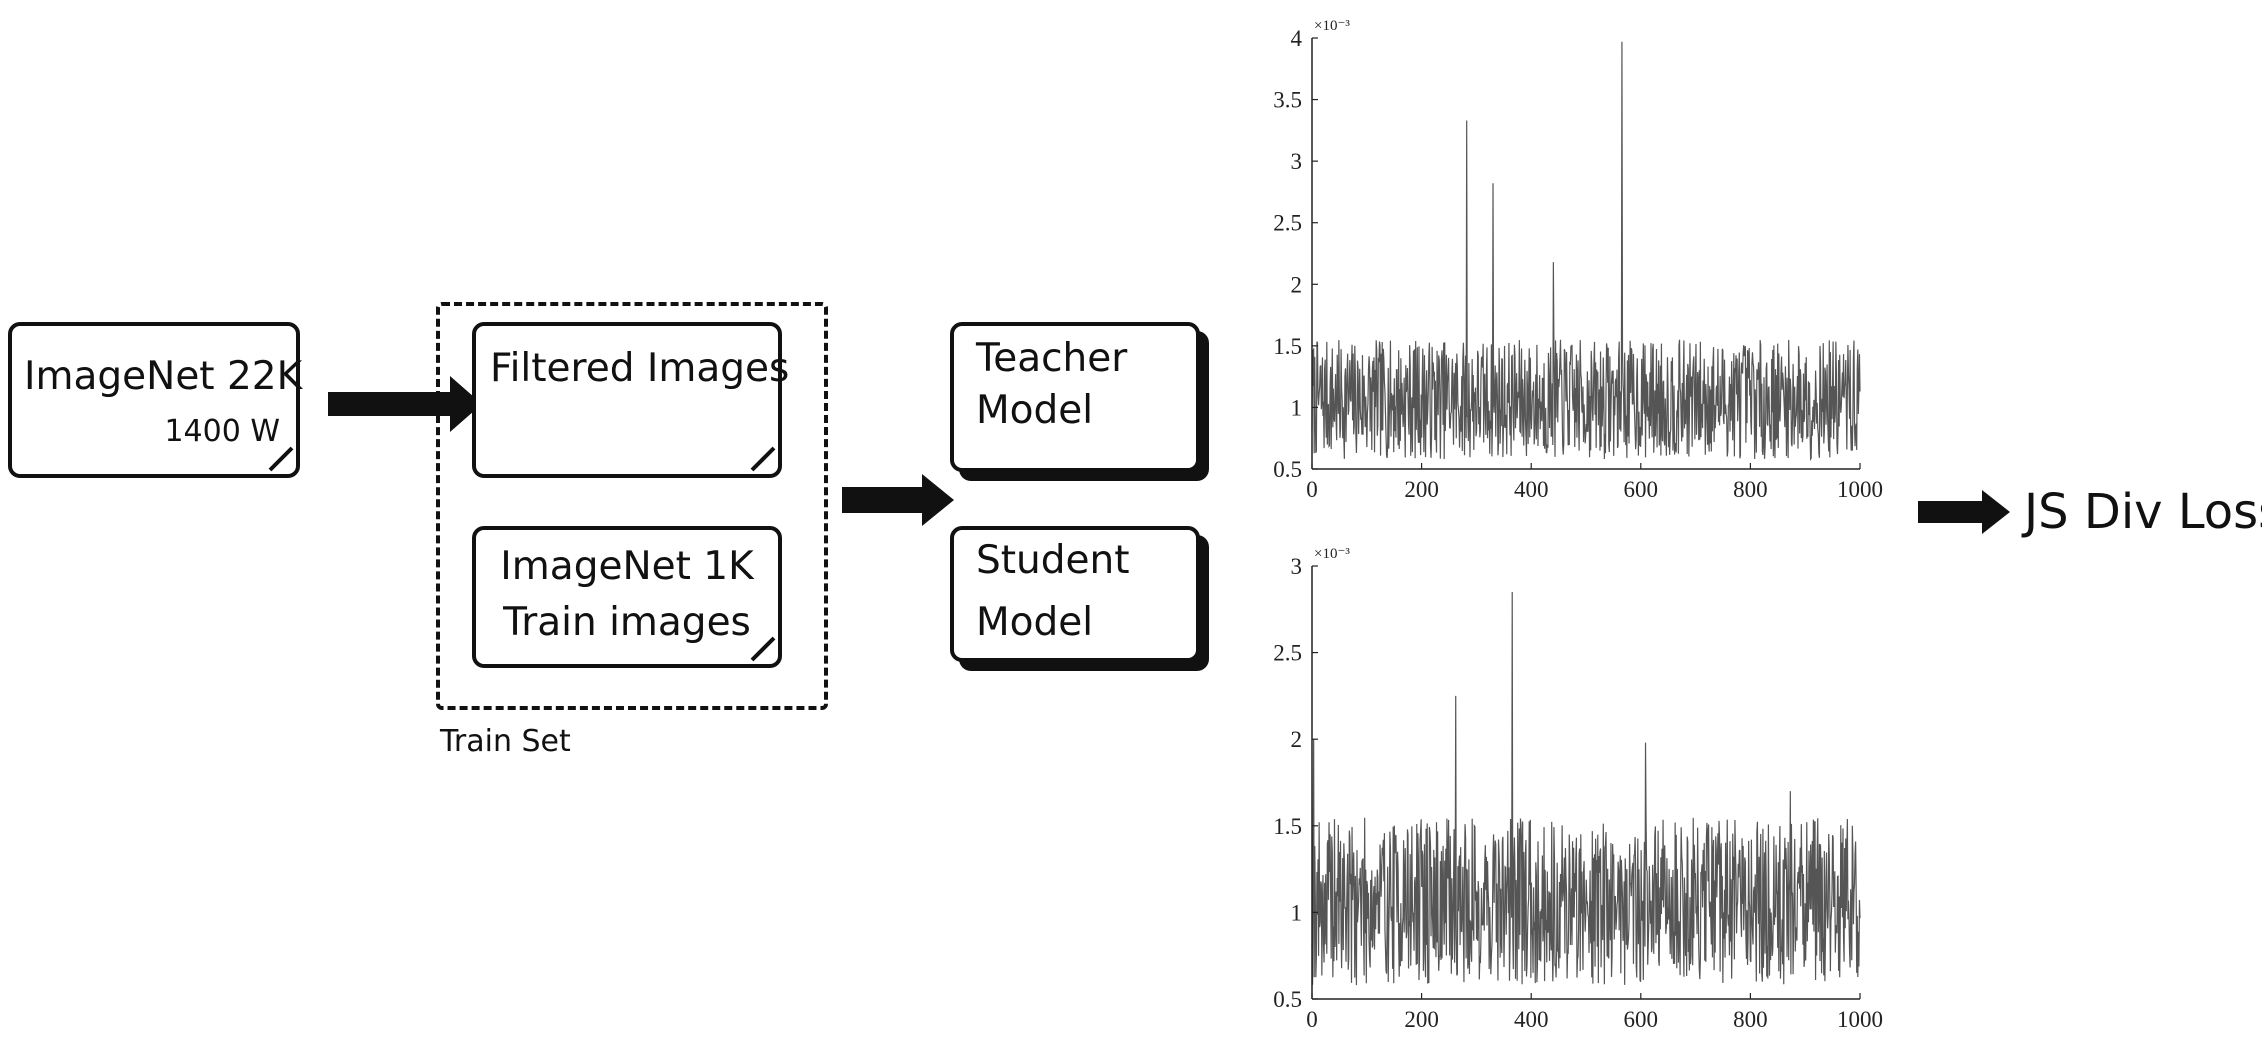  I want to click on student-model-line1: Student, so click(1053, 560).